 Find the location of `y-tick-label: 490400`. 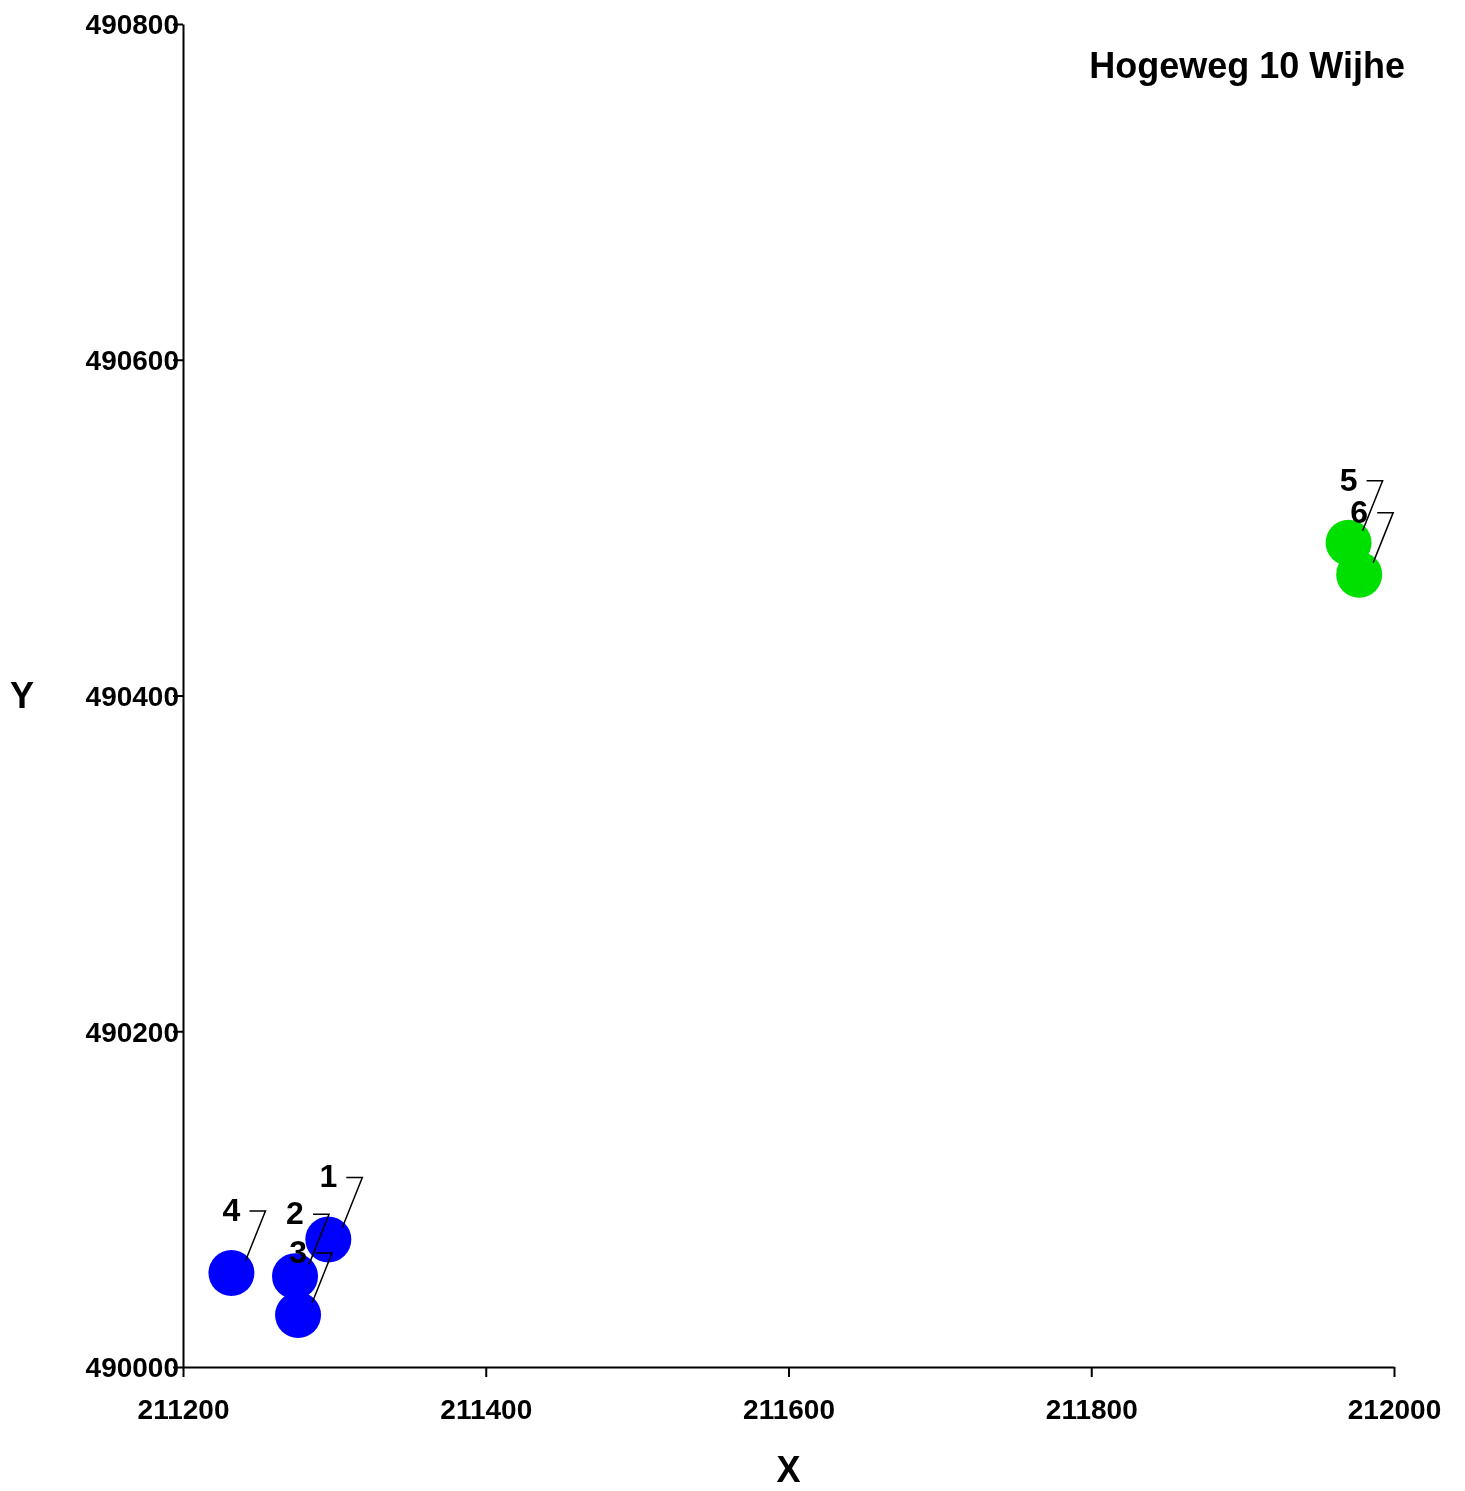

y-tick-label: 490400 is located at coordinates (132, 696).